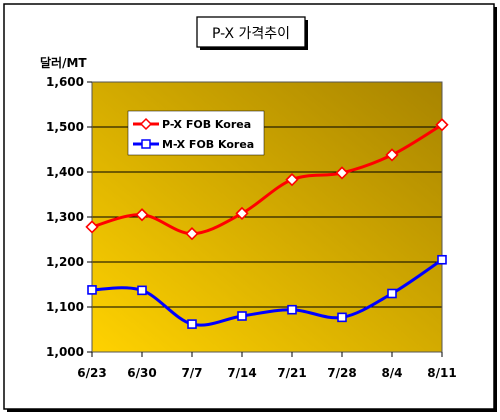  Describe the element at coordinates (291, 373) in the screenshot. I see `x-tick-label: 7/21` at that location.